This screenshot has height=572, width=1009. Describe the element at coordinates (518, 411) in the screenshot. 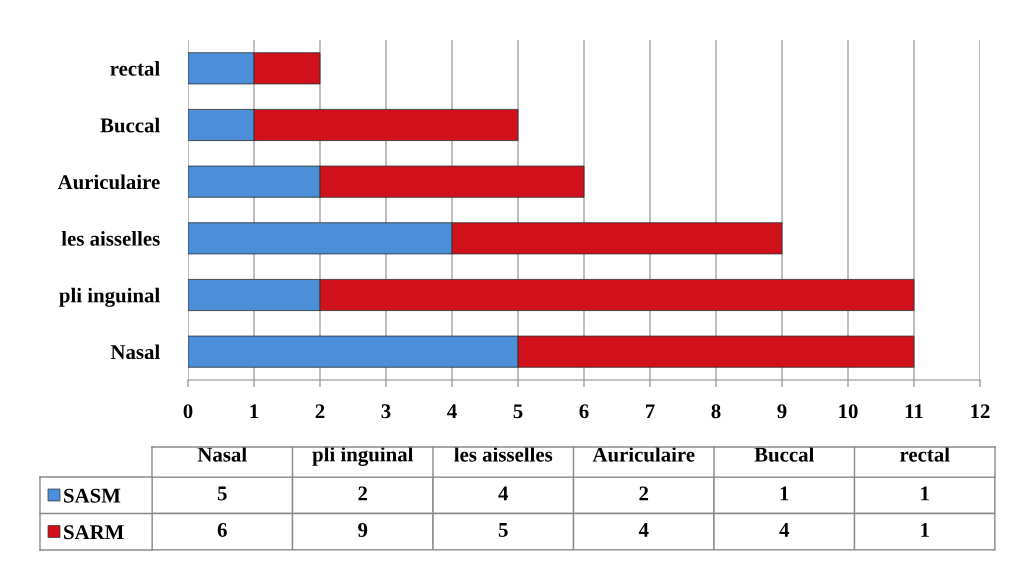

I see `x-tick-label: 5` at that location.